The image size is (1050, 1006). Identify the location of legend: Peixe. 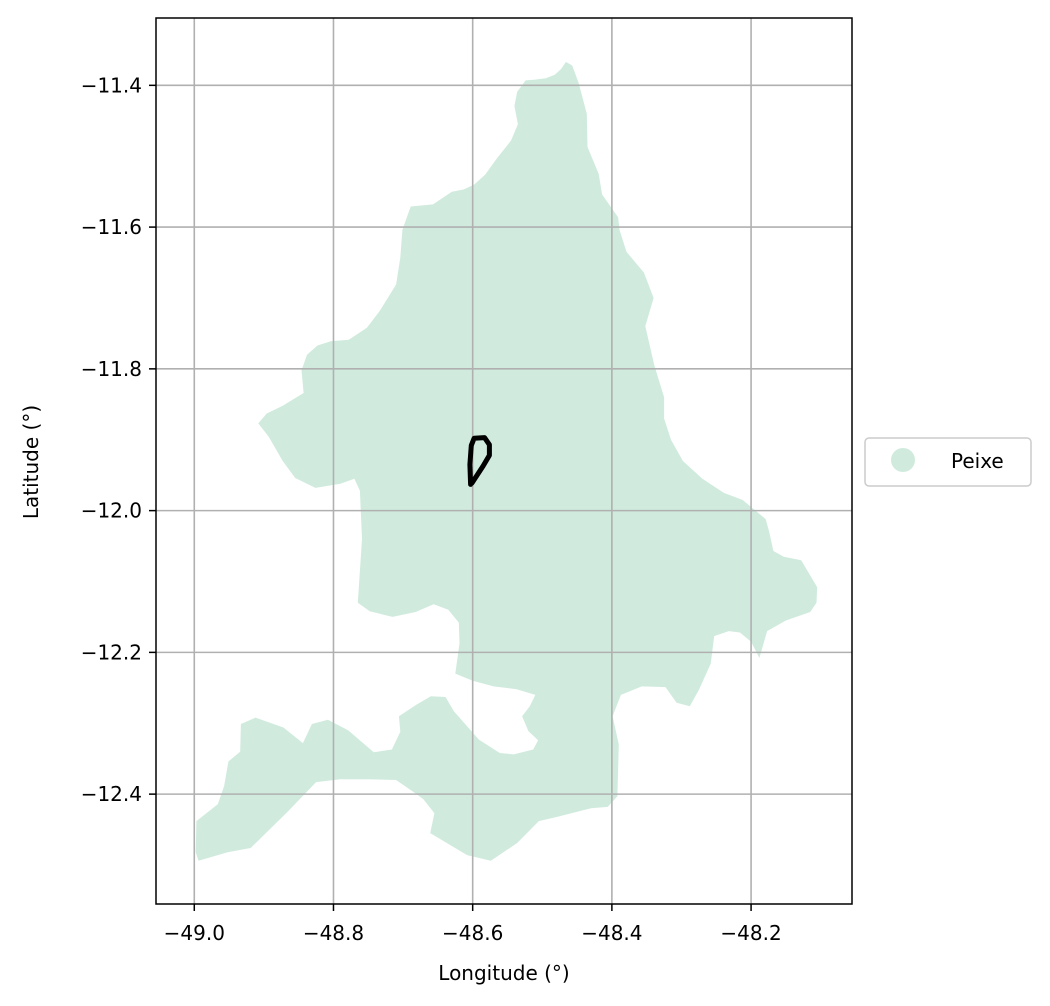
(948, 462).